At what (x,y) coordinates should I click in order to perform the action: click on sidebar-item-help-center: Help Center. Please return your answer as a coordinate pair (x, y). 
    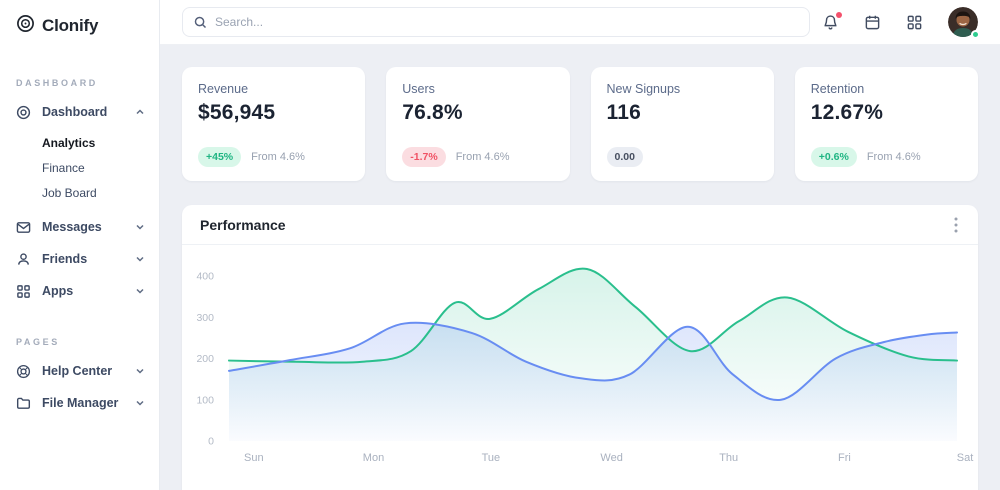
    Looking at the image, I should click on (79, 371).